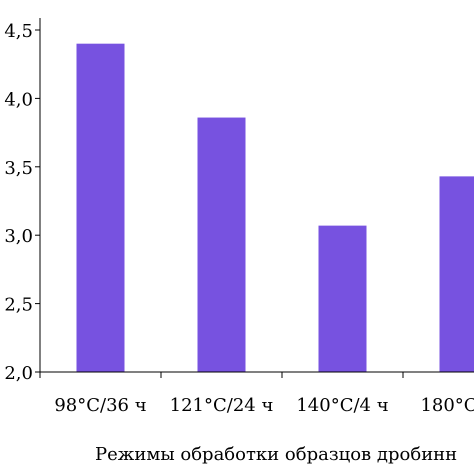 This screenshot has height=474, width=474. Describe the element at coordinates (18, 236) in the screenshot. I see `y-tick-label: 3,0` at that location.